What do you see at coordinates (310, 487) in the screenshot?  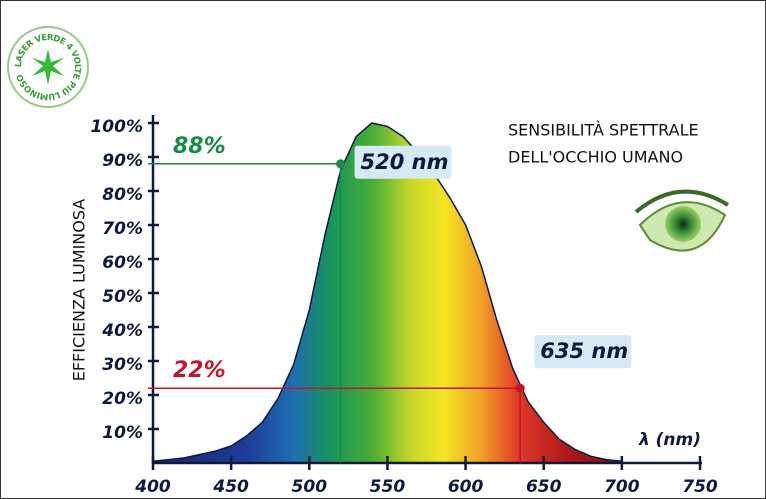 I see `x-tick-label: 500` at bounding box center [310, 487].